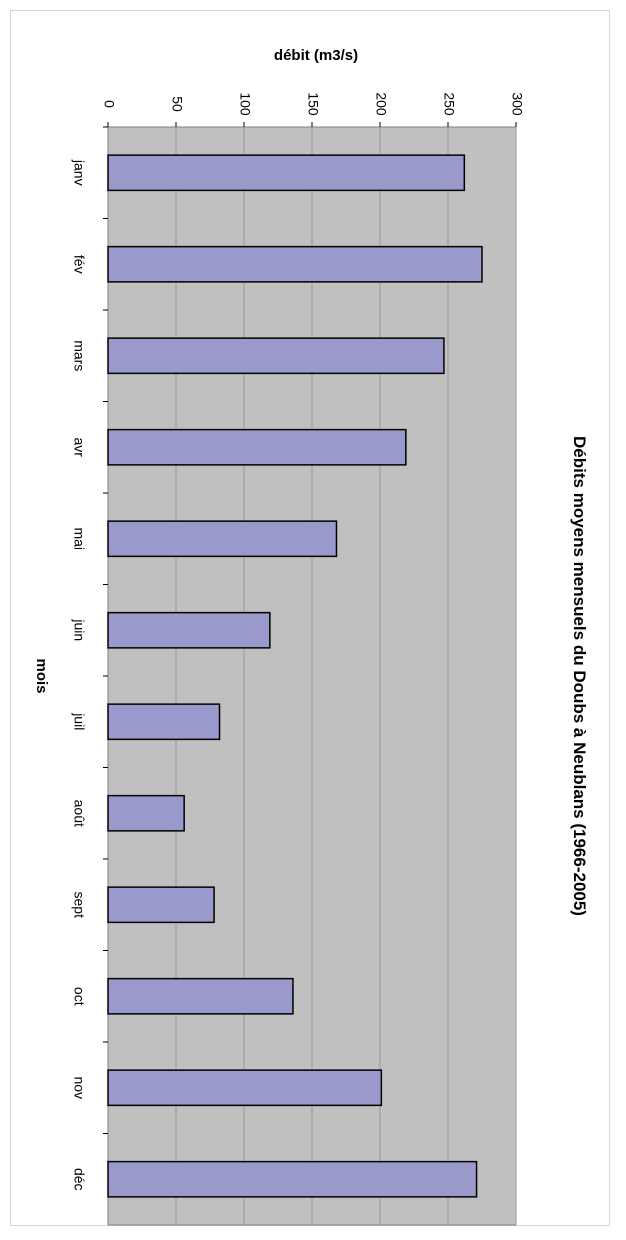 This screenshot has height=1240, width=626. Describe the element at coordinates (381, 104) in the screenshot. I see `value-tick-label: 200` at that location.